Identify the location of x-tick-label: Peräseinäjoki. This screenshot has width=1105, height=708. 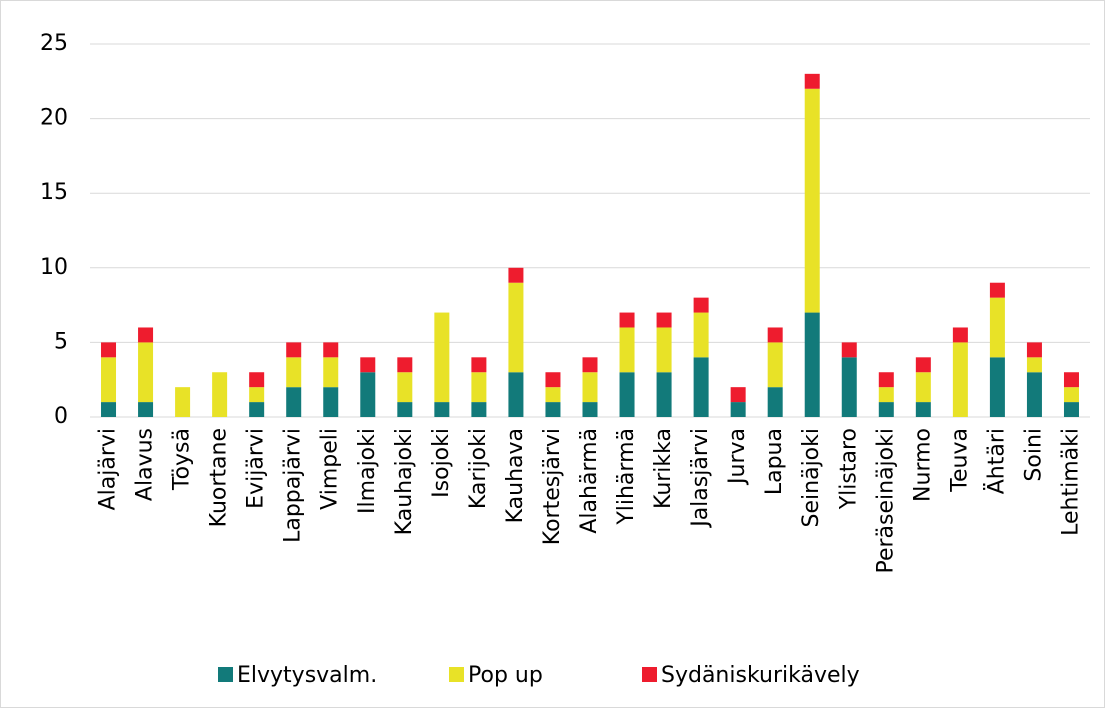
(885, 501).